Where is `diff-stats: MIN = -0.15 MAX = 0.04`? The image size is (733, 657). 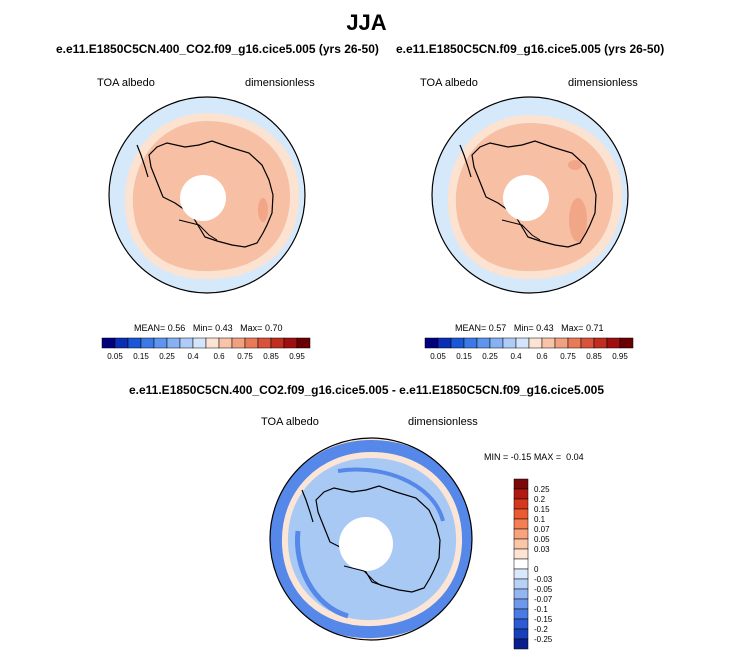 diff-stats: MIN = -0.15 MAX = 0.04 is located at coordinates (534, 457).